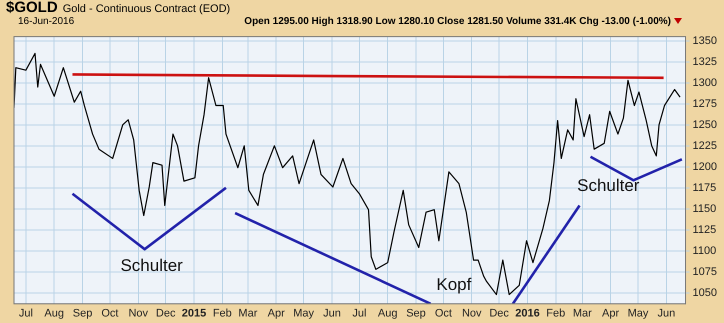 The image size is (724, 323). What do you see at coordinates (705, 292) in the screenshot?
I see `y-tick-label: 1050` at bounding box center [705, 292].